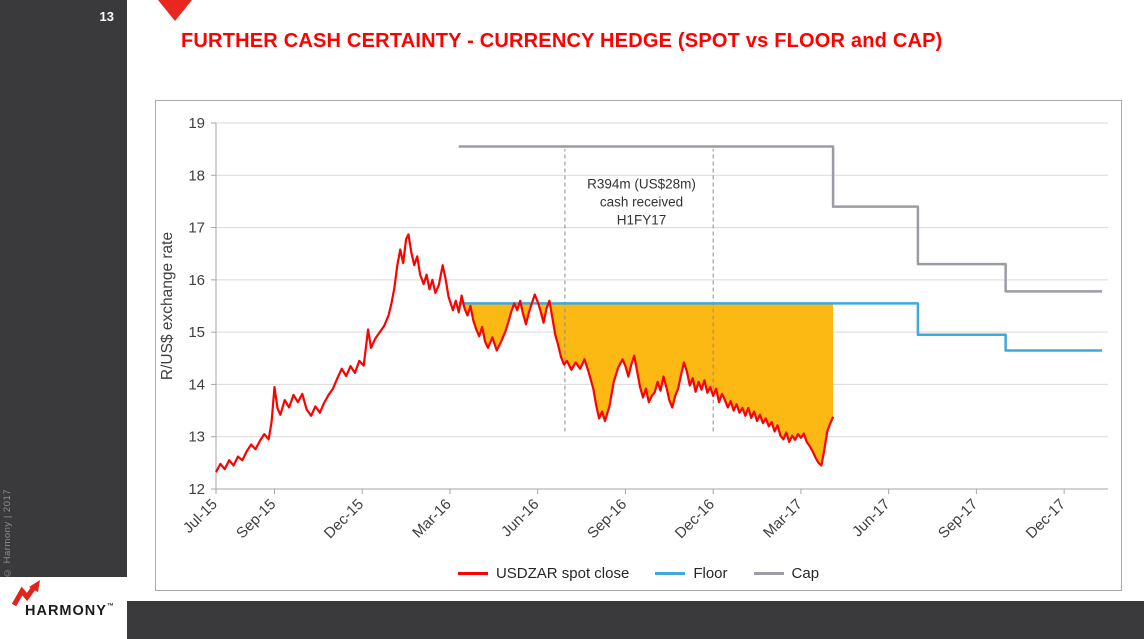 The image size is (1144, 639). I want to click on copyright-text: © Harmony | 2017, so click(7, 533).